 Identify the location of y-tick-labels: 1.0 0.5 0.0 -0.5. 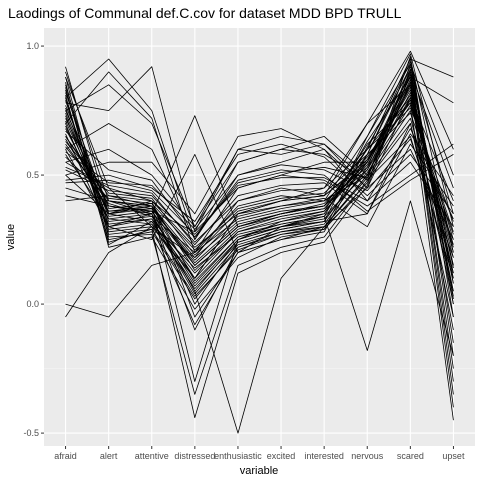
(33, 239).